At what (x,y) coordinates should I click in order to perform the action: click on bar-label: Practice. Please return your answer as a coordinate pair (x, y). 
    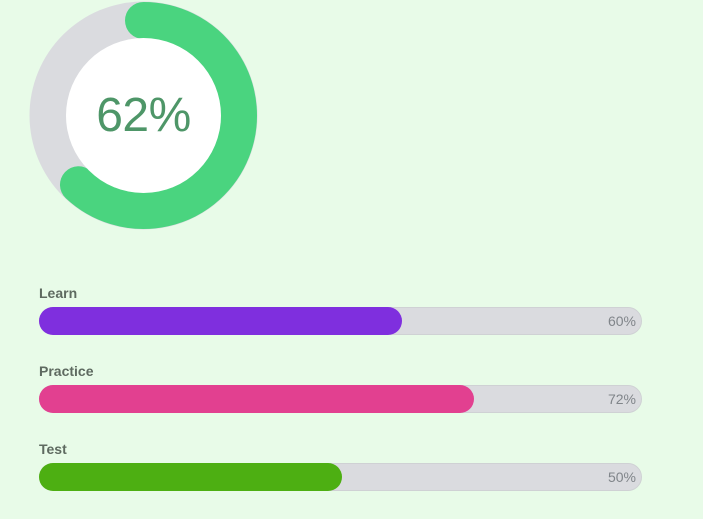
    Looking at the image, I should click on (66, 371).